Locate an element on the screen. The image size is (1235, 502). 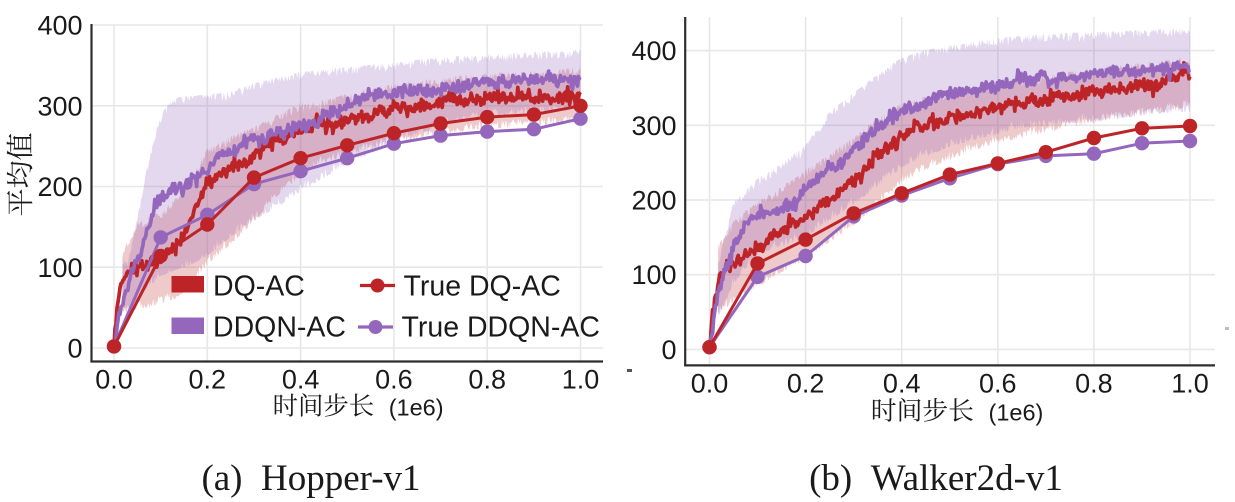
svg-text: (a) Hopper-v1 is located at coordinates (310, 478).